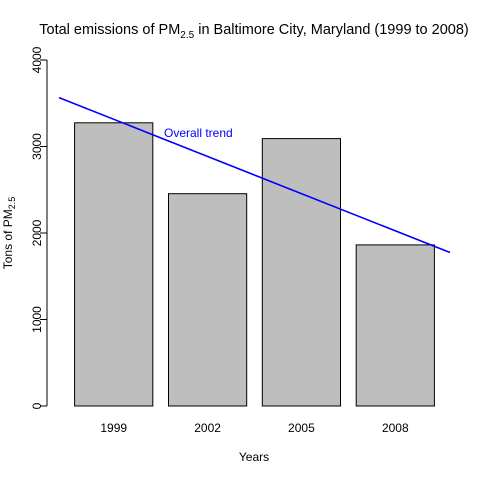  Describe the element at coordinates (113, 428) in the screenshot. I see `x-tick-label-1999: 1999` at that location.